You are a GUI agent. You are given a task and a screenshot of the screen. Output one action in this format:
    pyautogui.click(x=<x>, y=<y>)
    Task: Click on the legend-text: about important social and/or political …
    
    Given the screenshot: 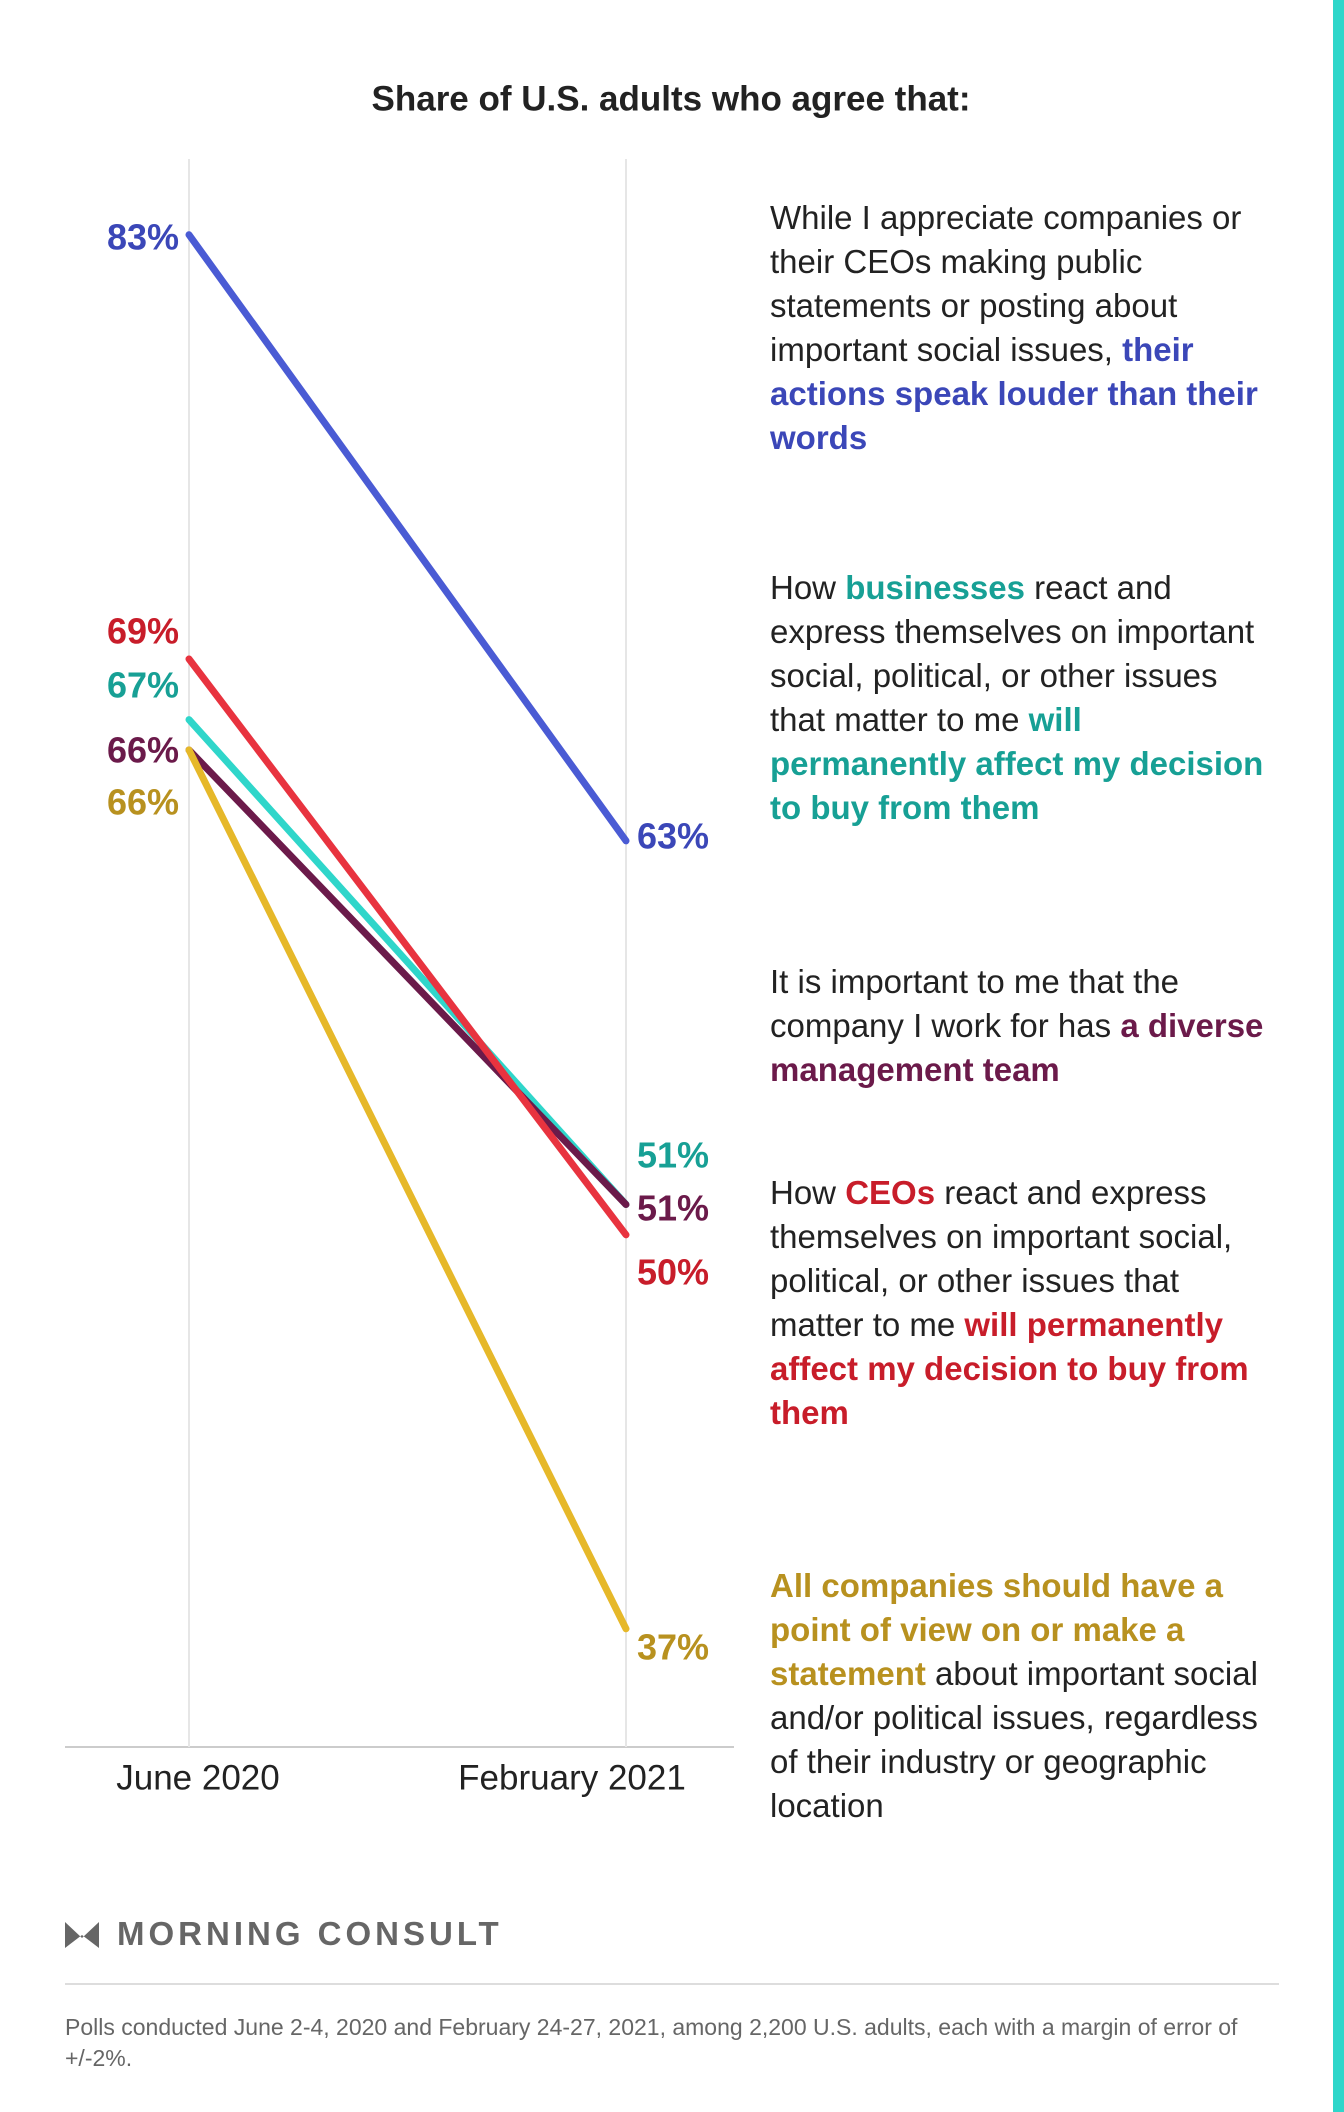 What is the action you would take?
    pyautogui.click(x=1014, y=1739)
    